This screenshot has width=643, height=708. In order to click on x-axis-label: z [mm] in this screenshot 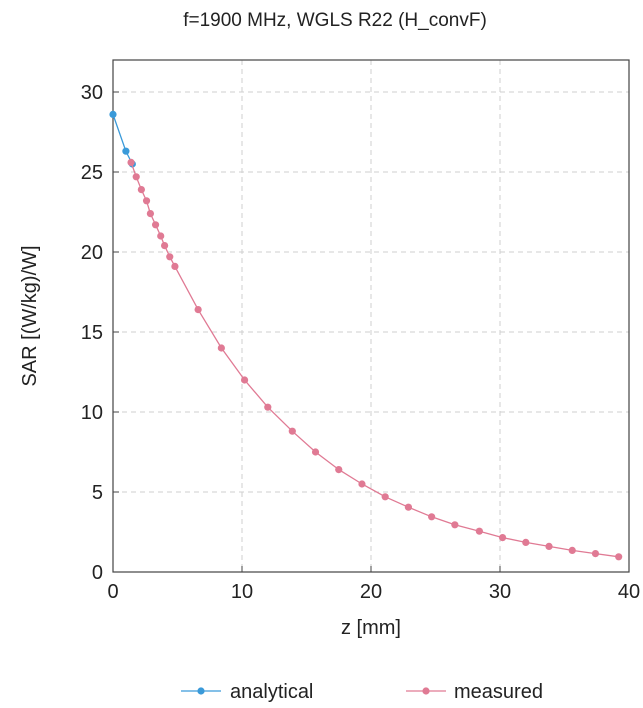, I will do `click(371, 628)`.